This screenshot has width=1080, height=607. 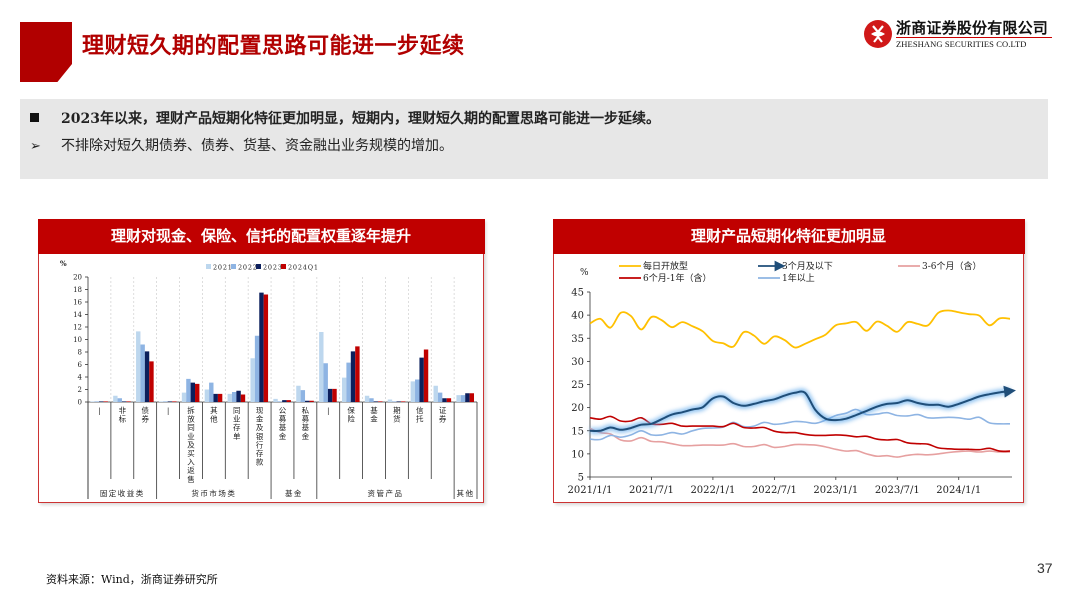 I want to click on y-tick-label: 14, so click(x=77, y=315).